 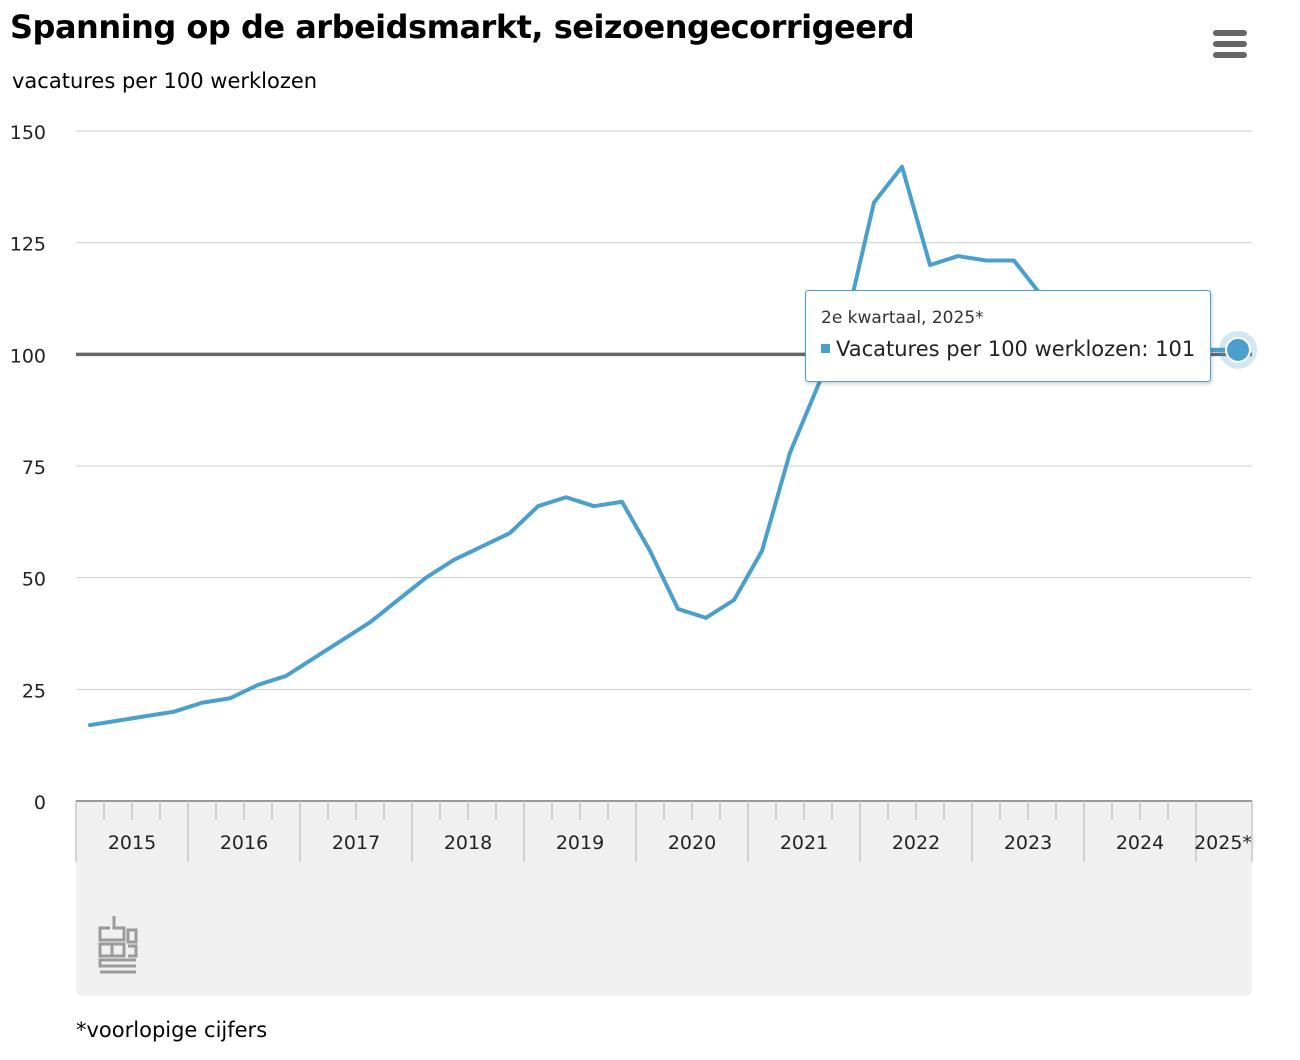 I want to click on y-tick-label: 100, so click(x=28, y=356).